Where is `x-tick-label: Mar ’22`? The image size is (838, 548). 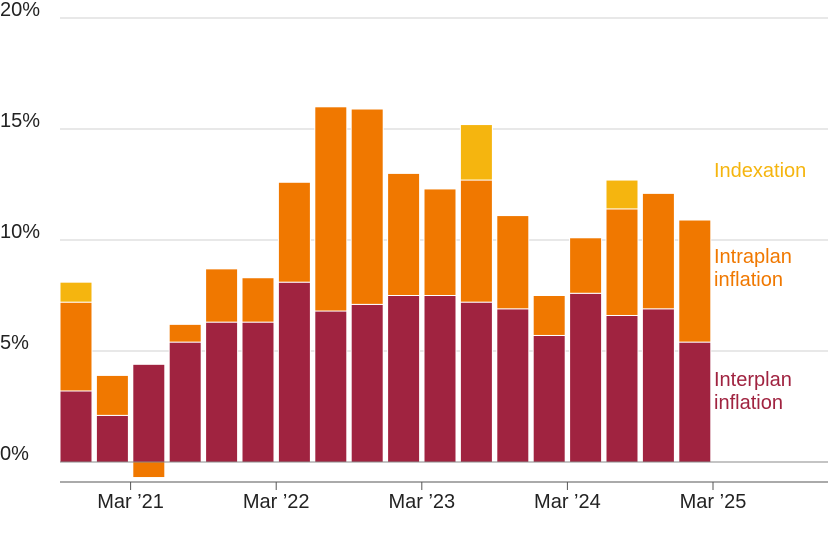
x-tick-label: Mar ’22 is located at coordinates (276, 502).